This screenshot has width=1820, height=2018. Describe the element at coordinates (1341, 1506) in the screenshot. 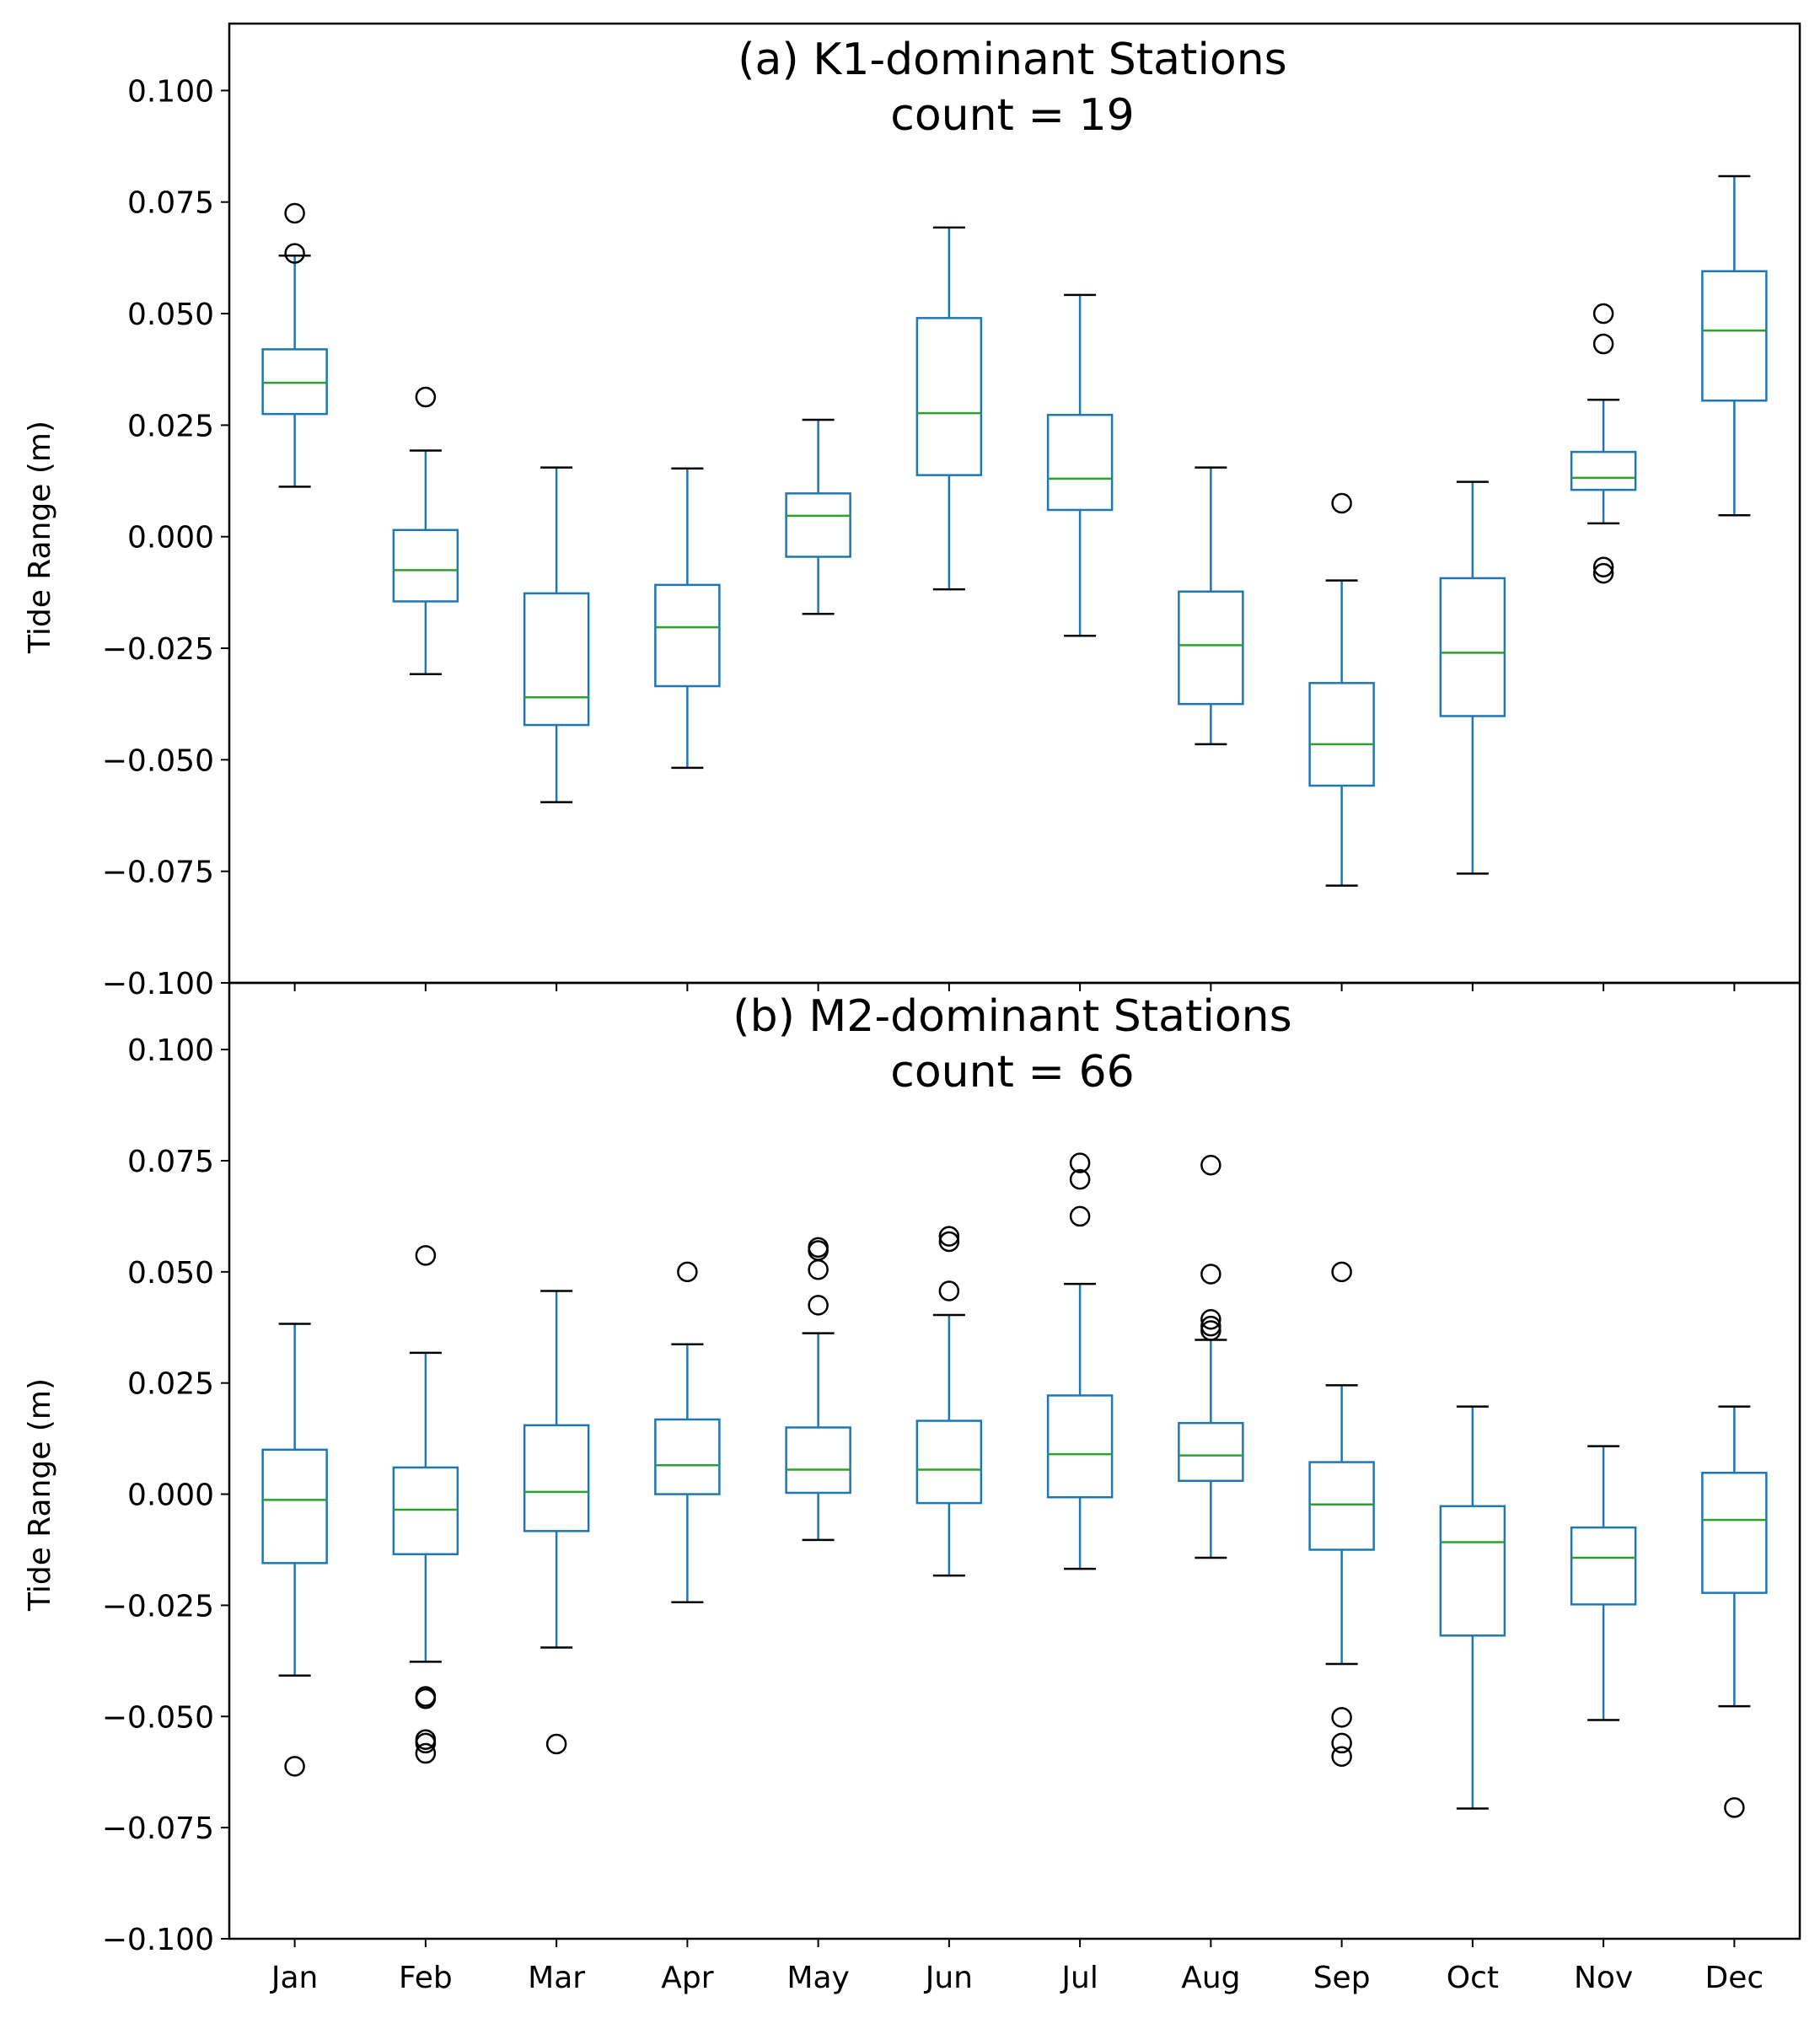

I see `panel-b-sep-box` at that location.